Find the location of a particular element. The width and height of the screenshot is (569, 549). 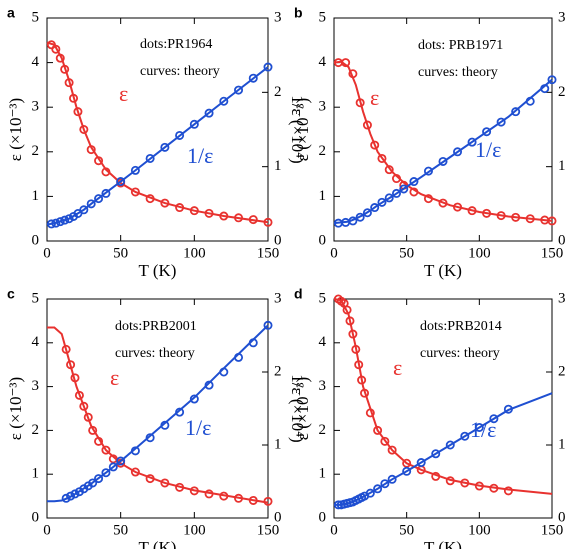

annotation: dots:PRB2001 is located at coordinates (156, 326).